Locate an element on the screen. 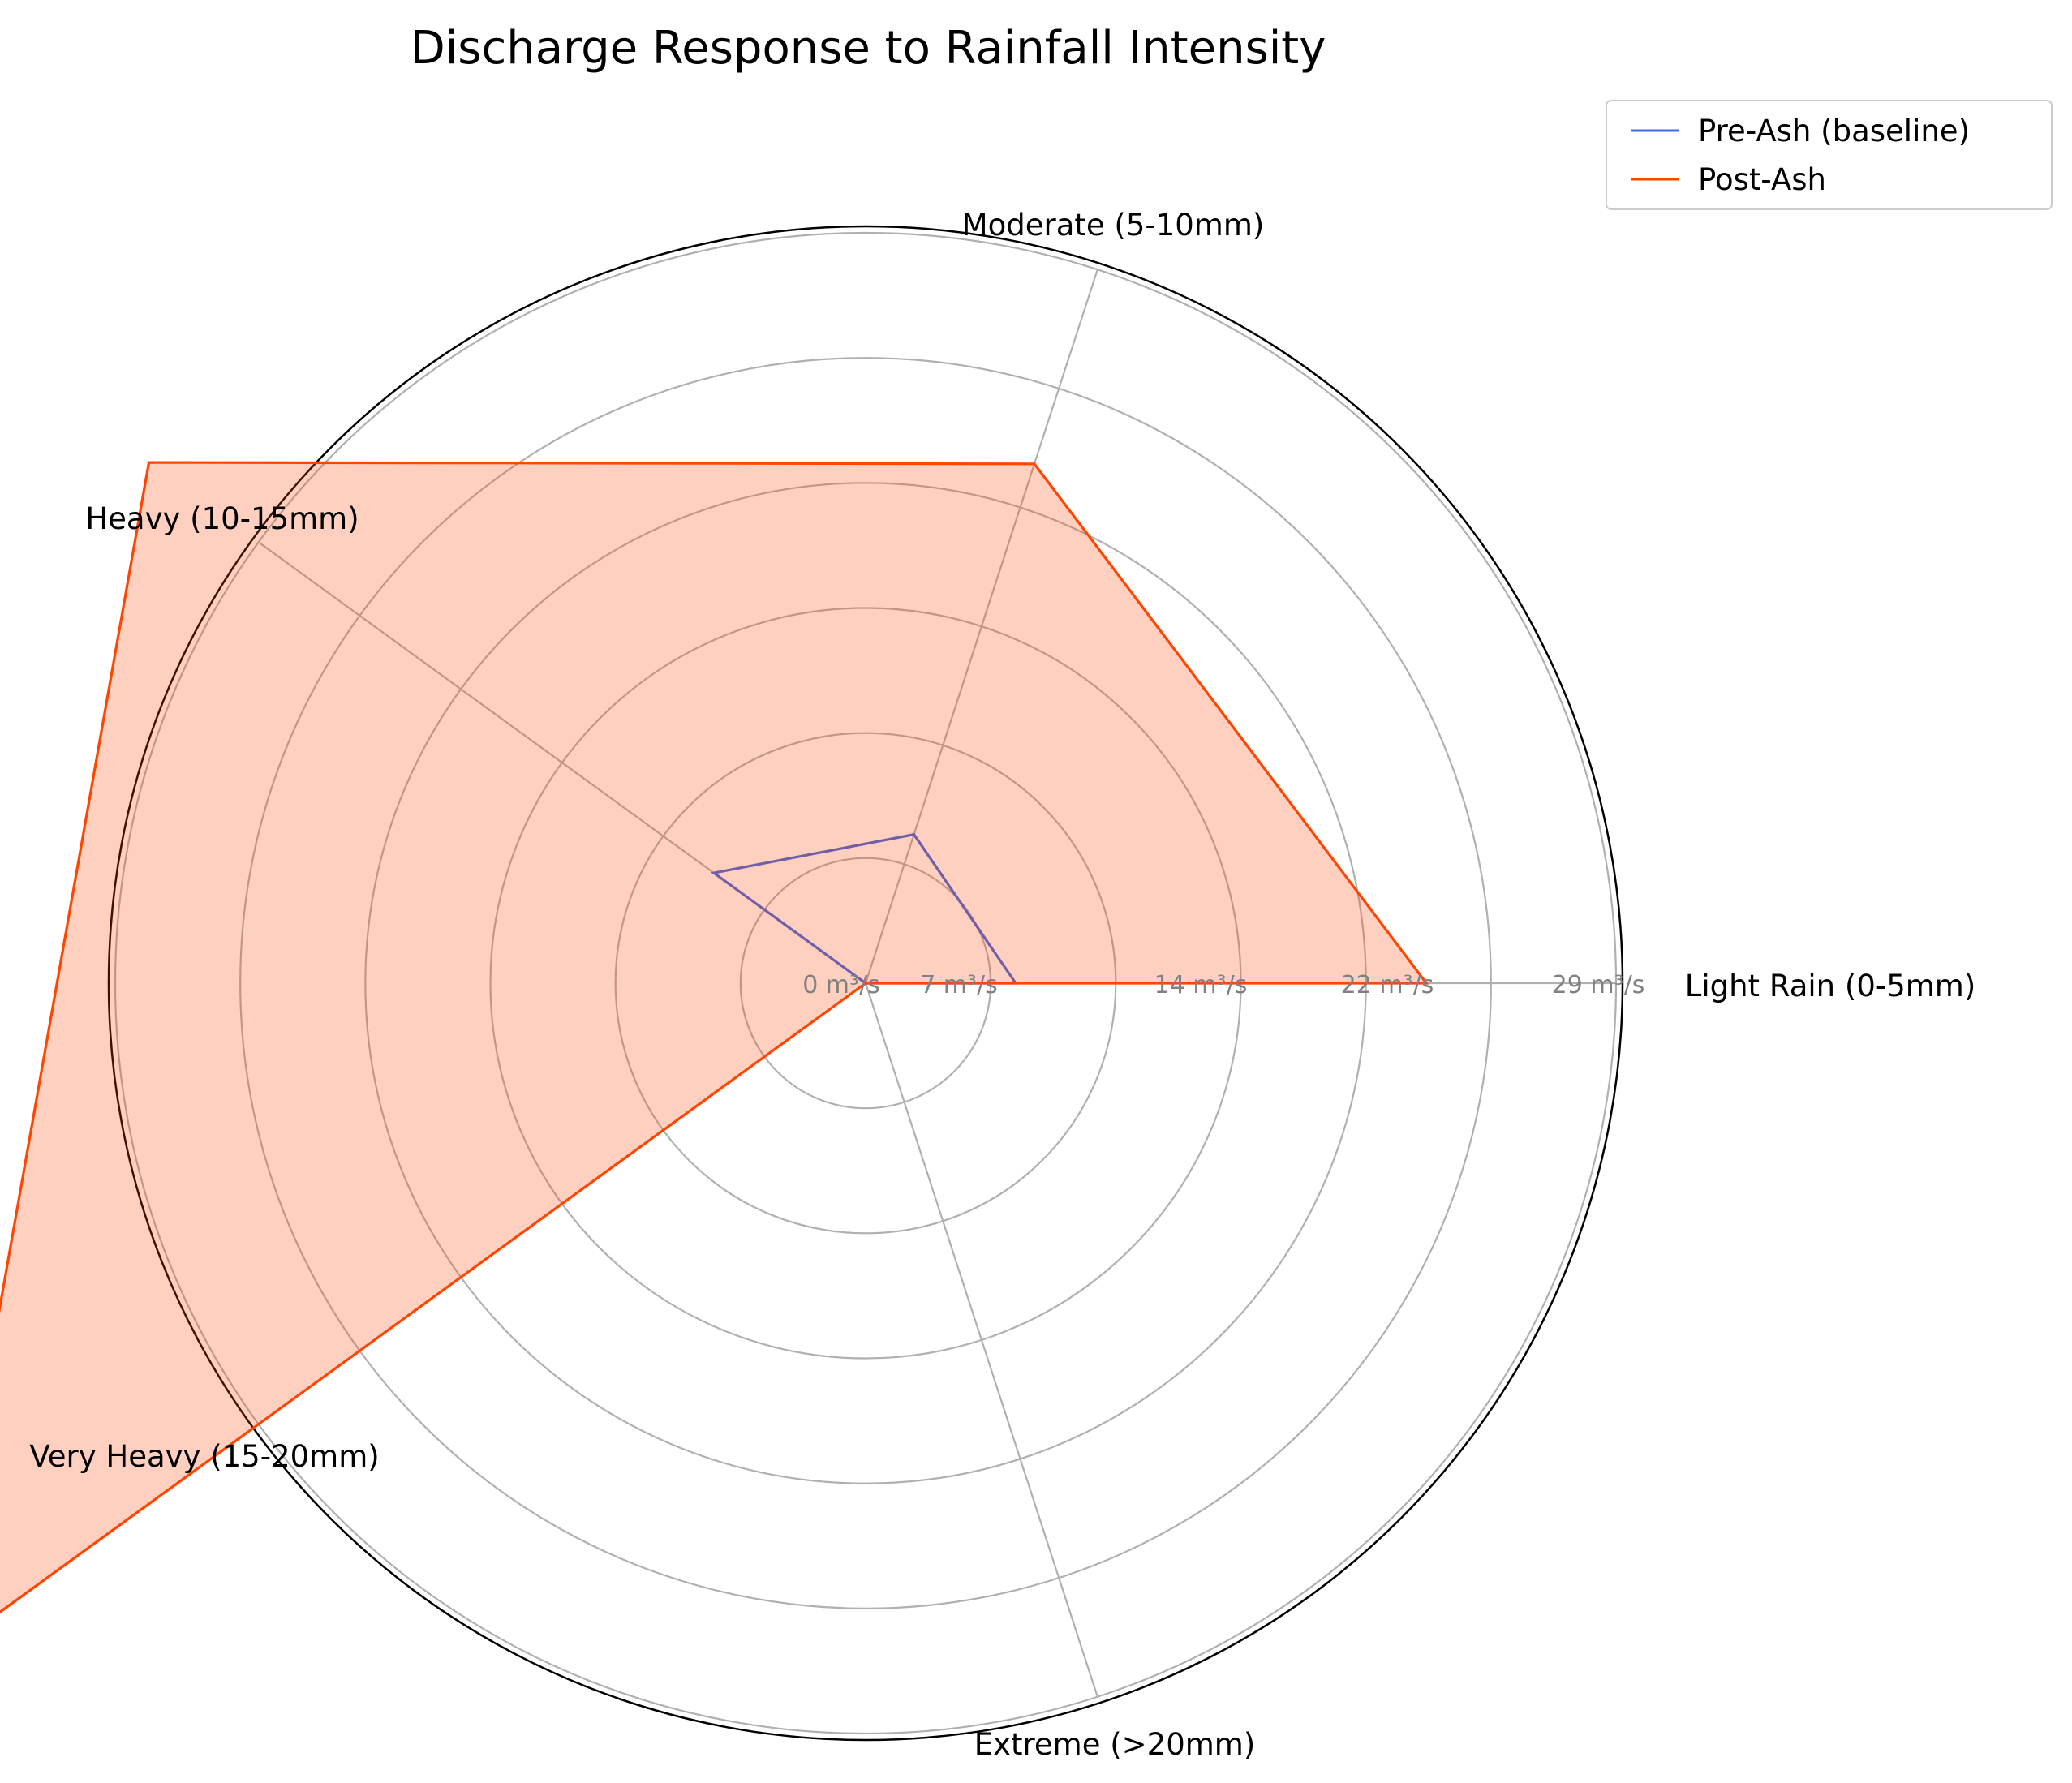 The image size is (2072, 1783). legend-label-post-ash: Post-Ash is located at coordinates (1762, 179).